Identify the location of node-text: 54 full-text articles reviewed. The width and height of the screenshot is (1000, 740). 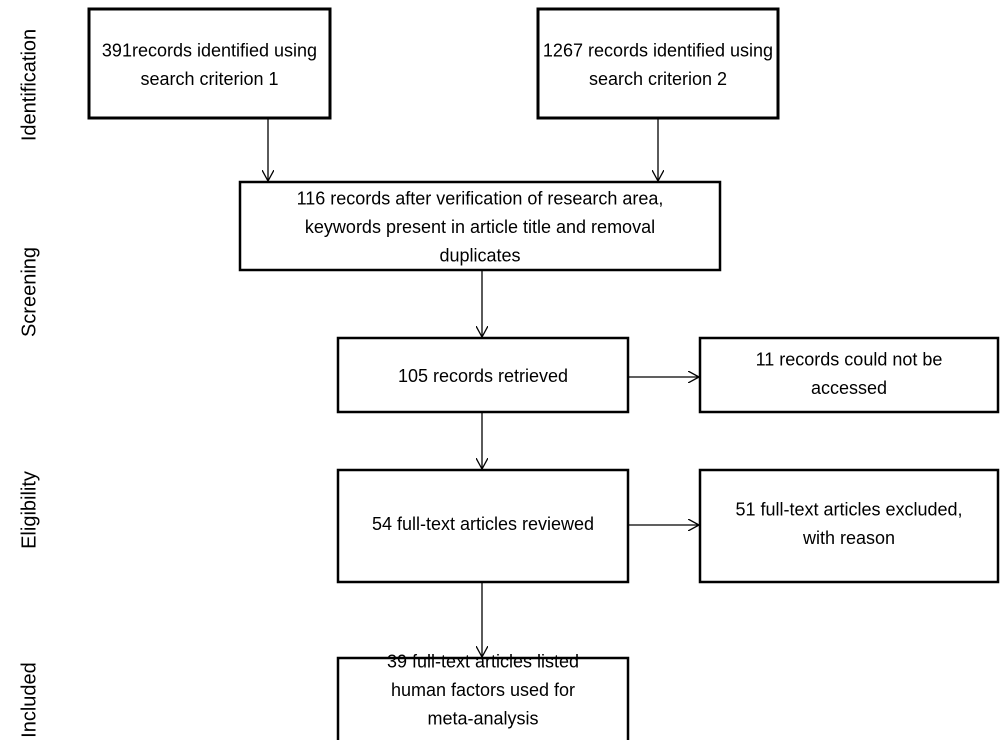
(483, 524).